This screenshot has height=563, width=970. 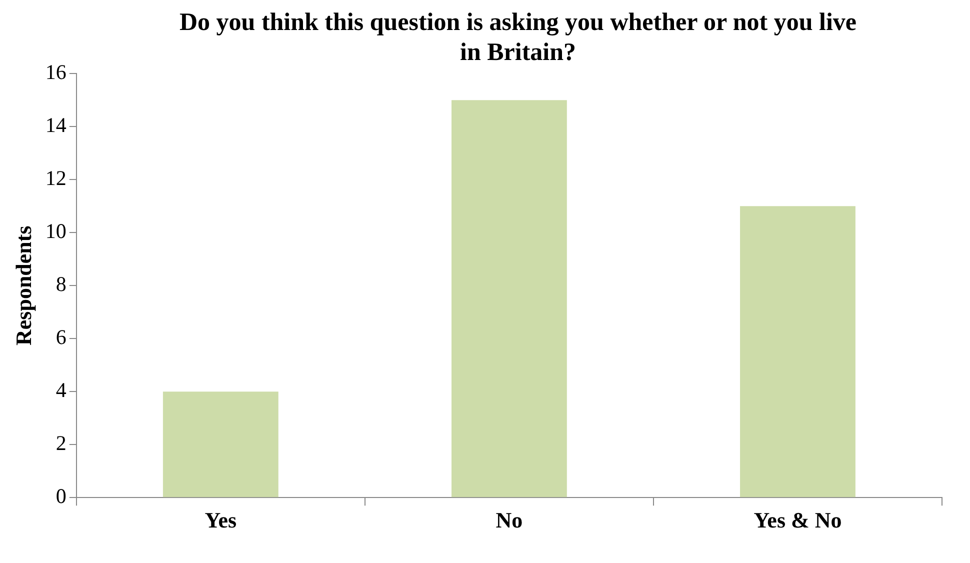 I want to click on y-tick-label: 2, so click(x=61, y=443).